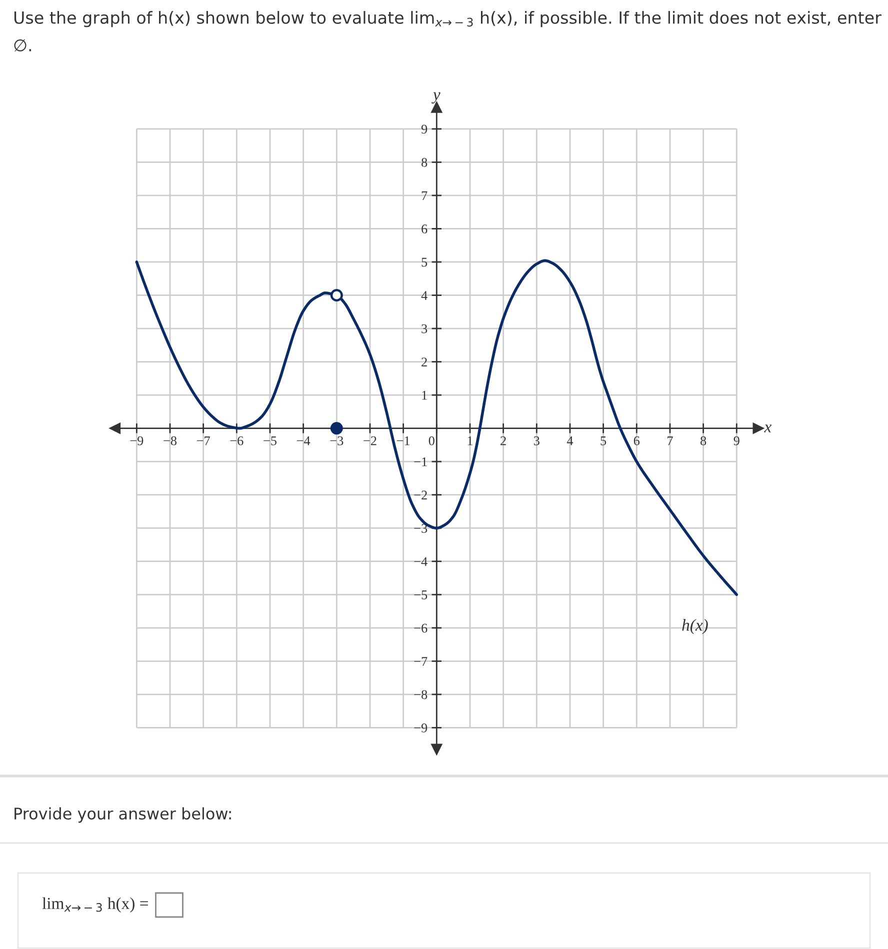  I want to click on x-tick-label: 9, so click(737, 441).